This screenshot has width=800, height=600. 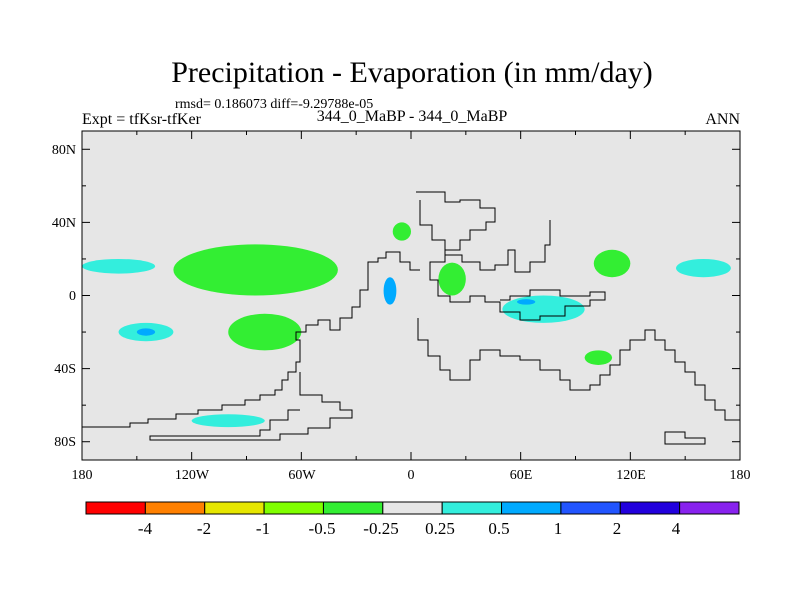 I want to click on contour-region-east-pacific-north, so click(x=703, y=268).